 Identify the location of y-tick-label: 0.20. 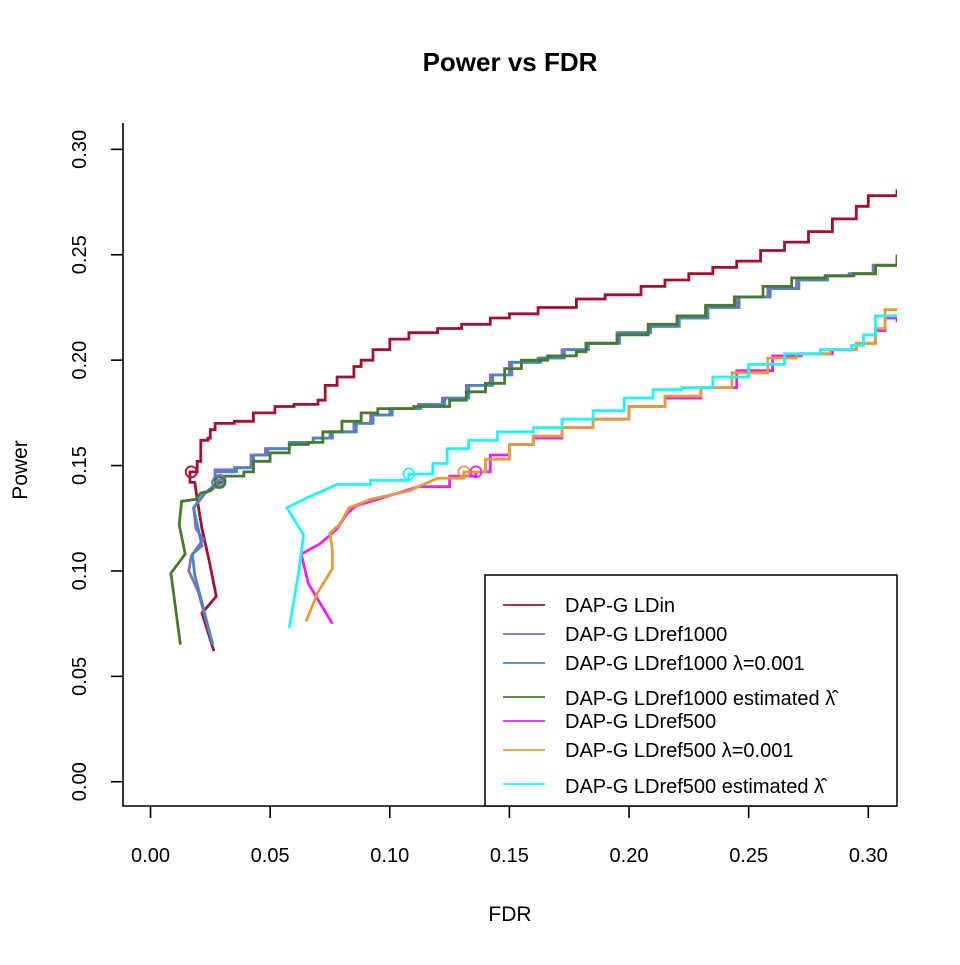
(80, 360).